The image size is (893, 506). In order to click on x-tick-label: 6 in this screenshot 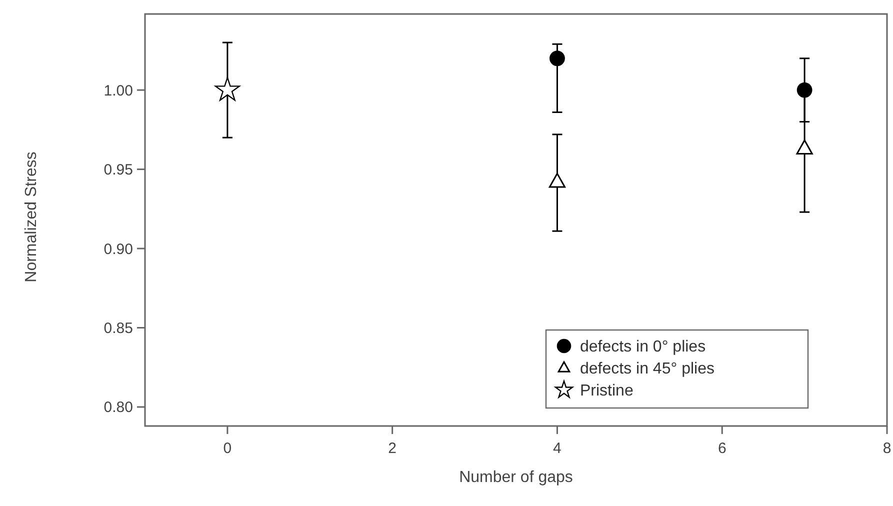, I will do `click(722, 448)`.